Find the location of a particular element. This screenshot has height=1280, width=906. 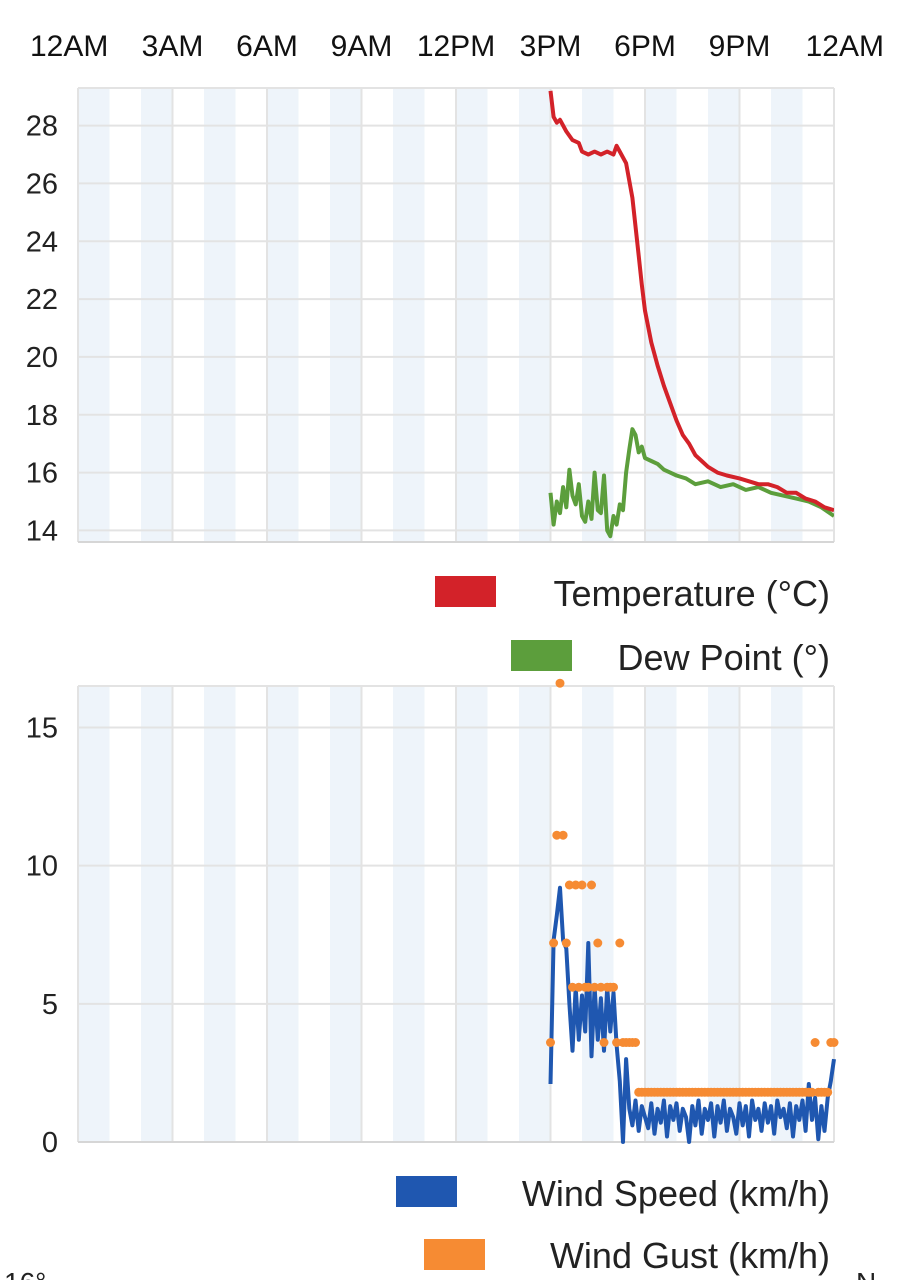

series-group is located at coordinates (691, 314).